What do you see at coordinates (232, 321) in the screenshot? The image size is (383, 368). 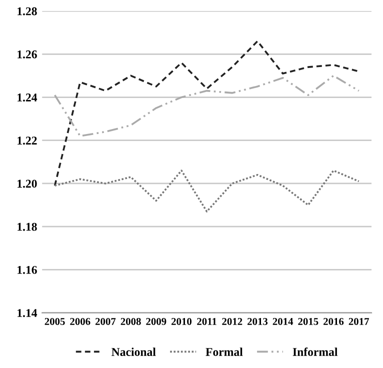 I see `x-tick-label: 2012` at bounding box center [232, 321].